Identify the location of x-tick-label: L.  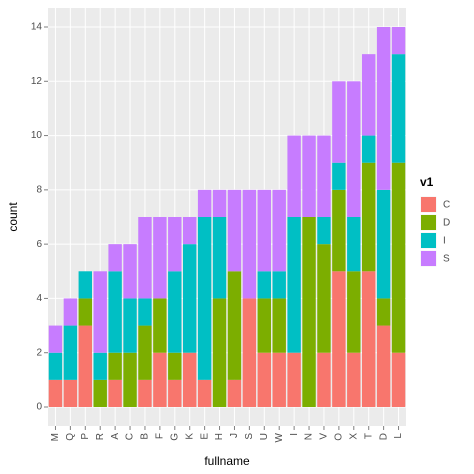
(398, 436).